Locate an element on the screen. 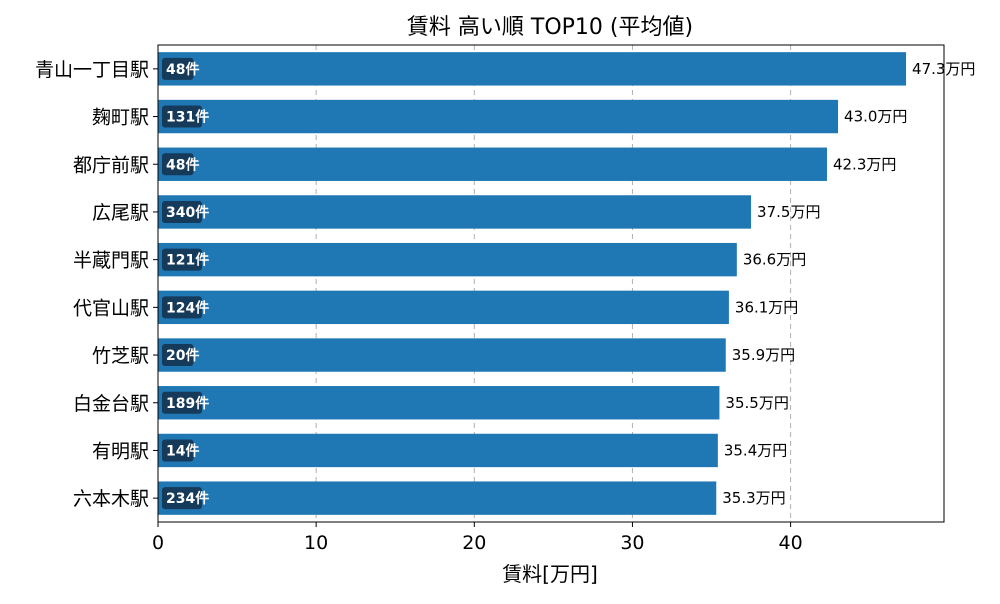 This screenshot has height=604, width=1000. category-label: 有明駅 is located at coordinates (120, 451).